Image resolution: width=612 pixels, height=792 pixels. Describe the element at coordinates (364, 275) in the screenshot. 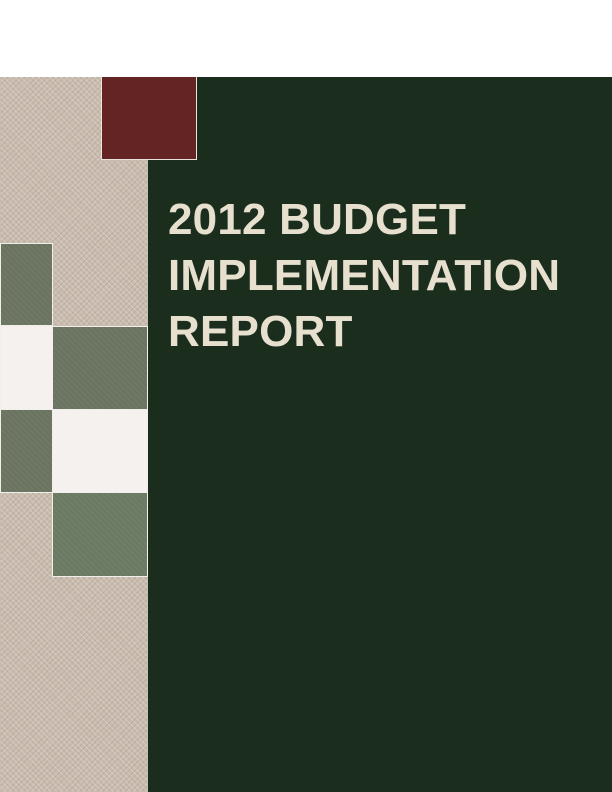

I see `report-title-line-2: IMPLEMENTATION` at that location.